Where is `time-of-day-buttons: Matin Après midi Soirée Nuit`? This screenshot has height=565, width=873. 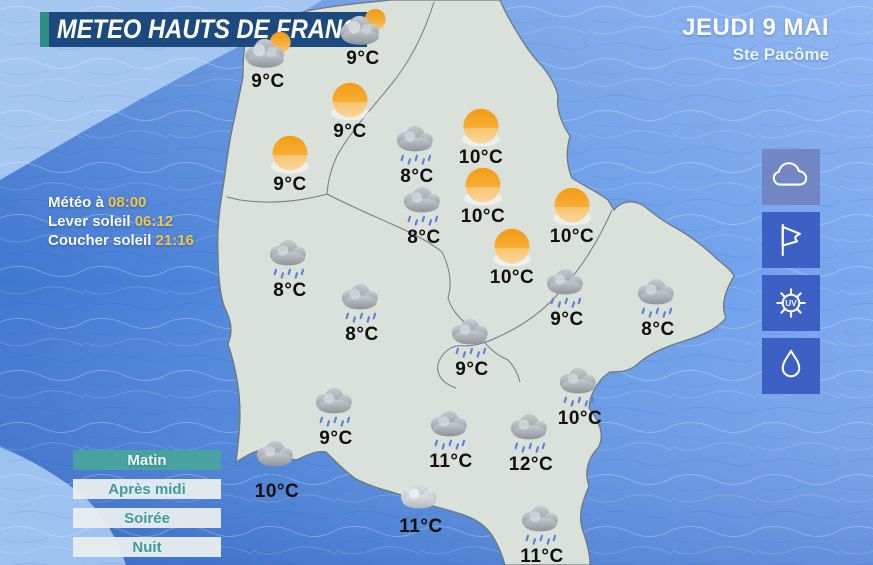 time-of-day-buttons: Matin Après midi Soirée Nuit is located at coordinates (147, 507).